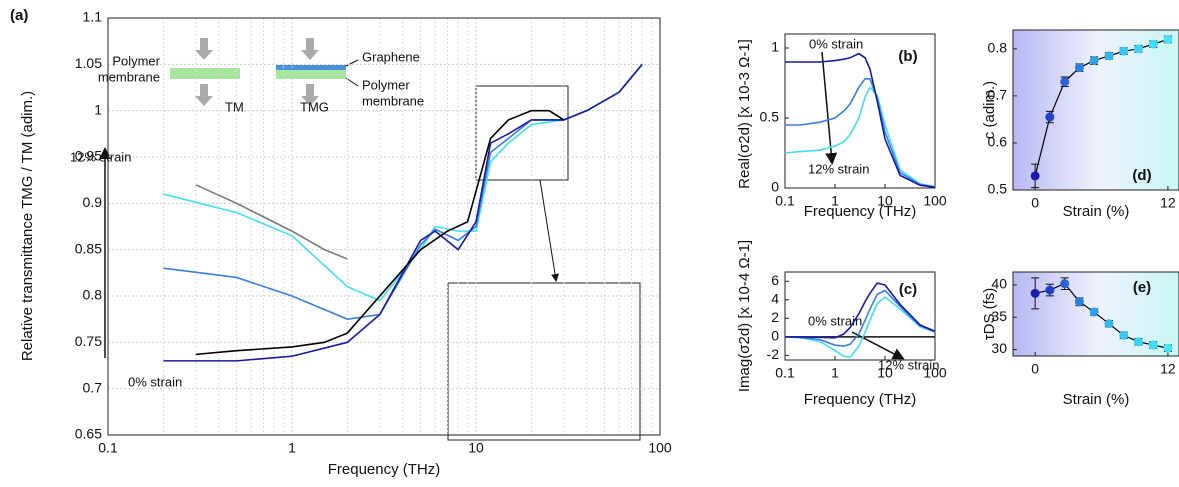  What do you see at coordinates (999, 284) in the screenshot?
I see `y-tick-label: 40` at bounding box center [999, 284].